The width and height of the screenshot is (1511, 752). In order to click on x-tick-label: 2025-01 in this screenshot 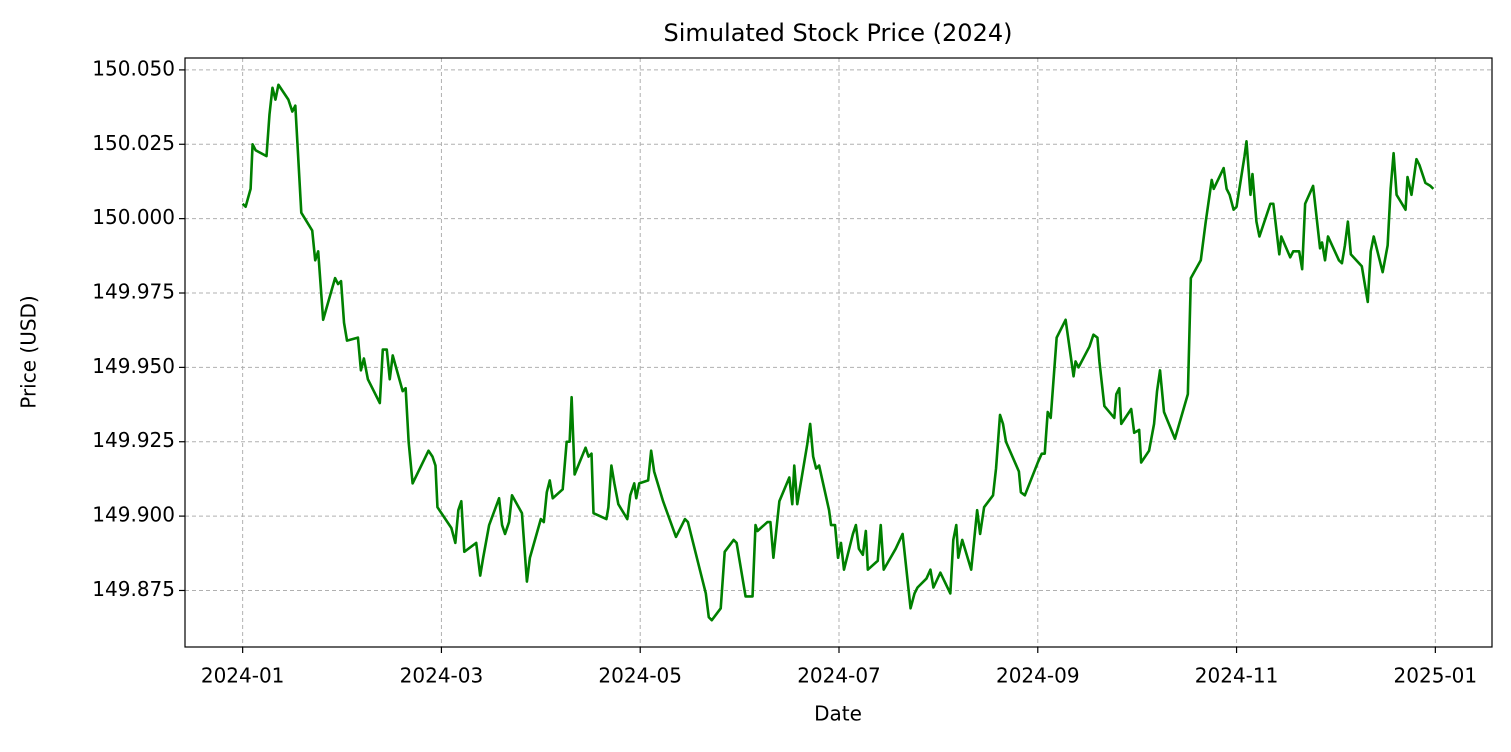, I will do `click(1436, 676)`.